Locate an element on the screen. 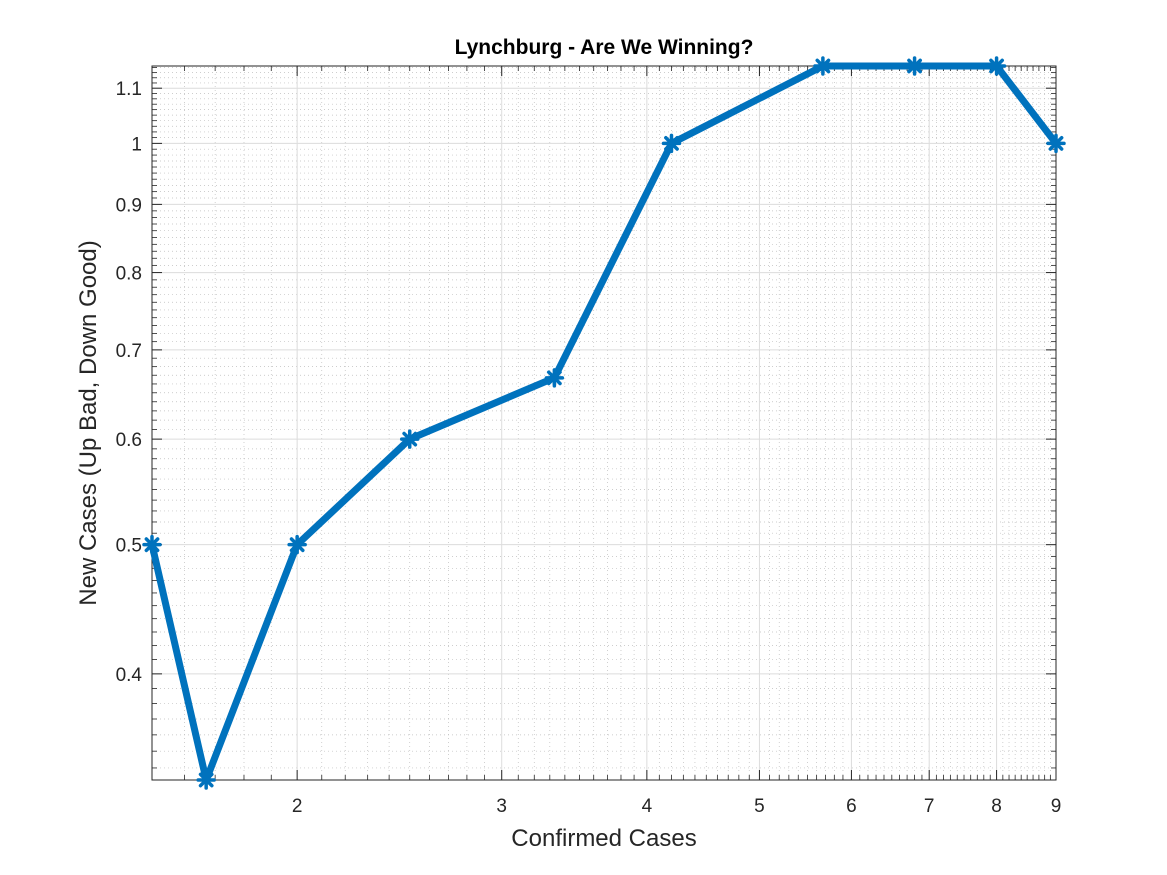  x-tick-label: 4 is located at coordinates (647, 806).